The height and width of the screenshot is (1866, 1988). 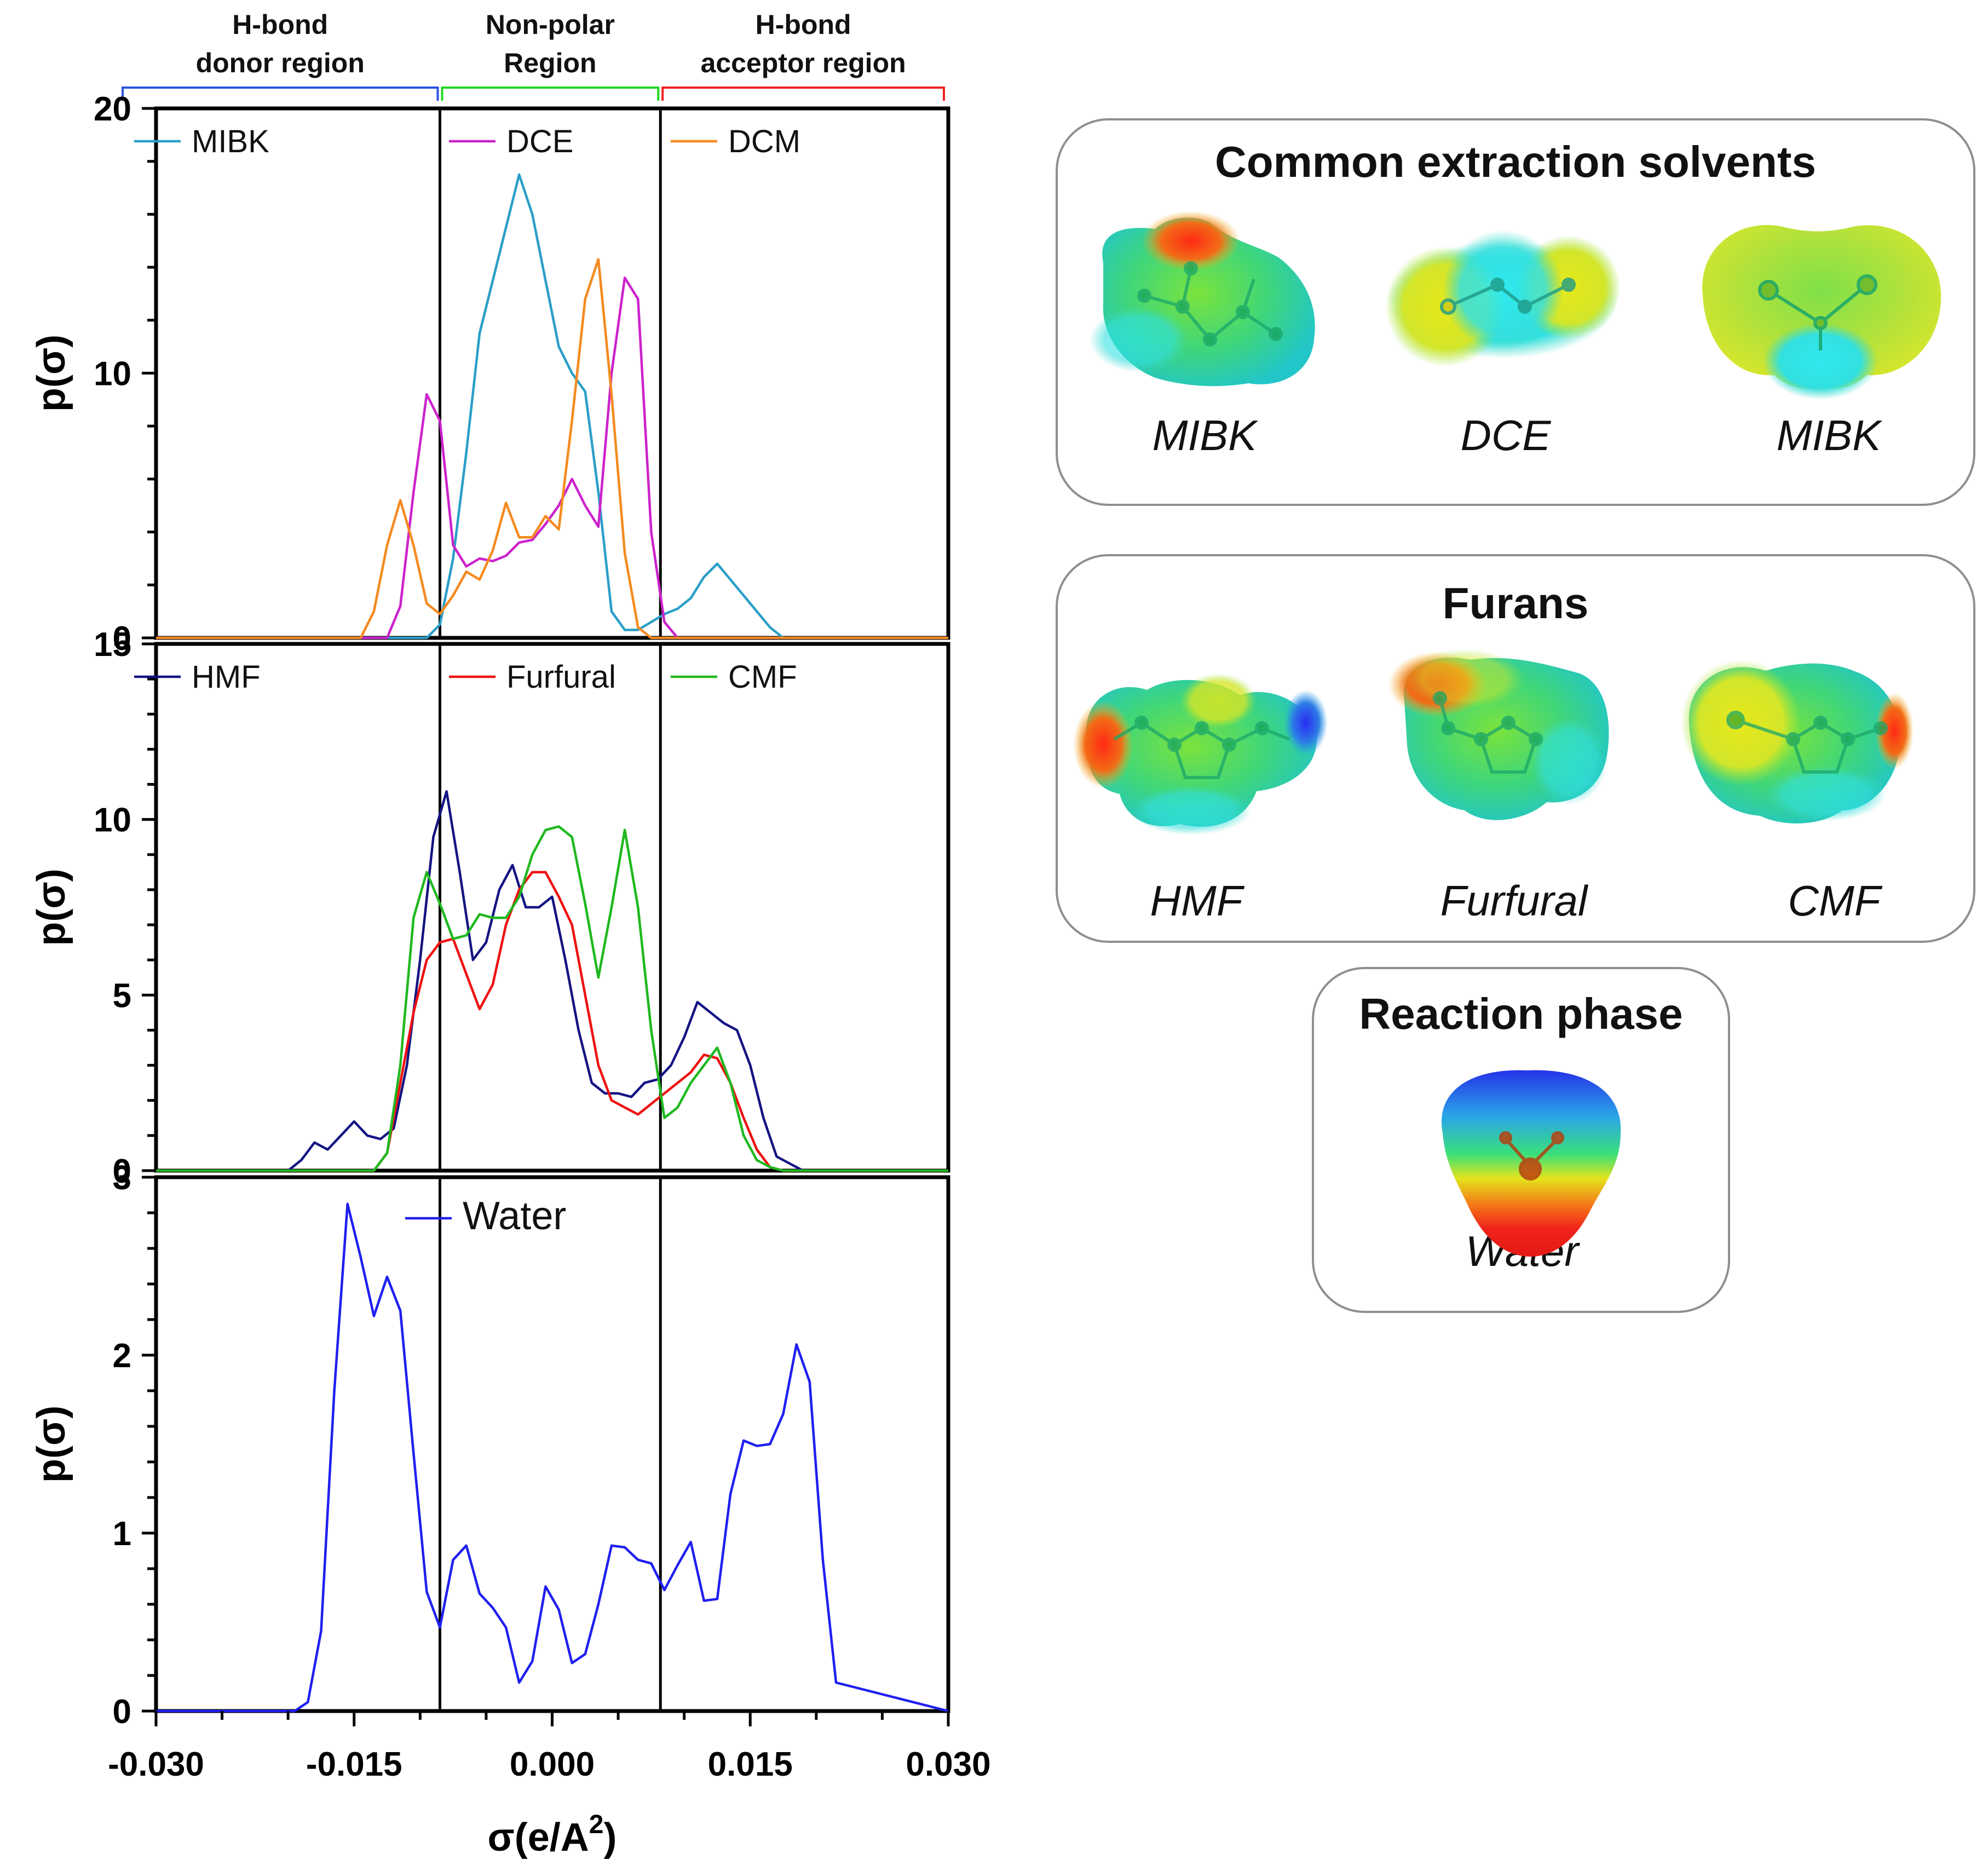 What do you see at coordinates (230, 141) in the screenshot?
I see `legend-label: MIBK` at bounding box center [230, 141].